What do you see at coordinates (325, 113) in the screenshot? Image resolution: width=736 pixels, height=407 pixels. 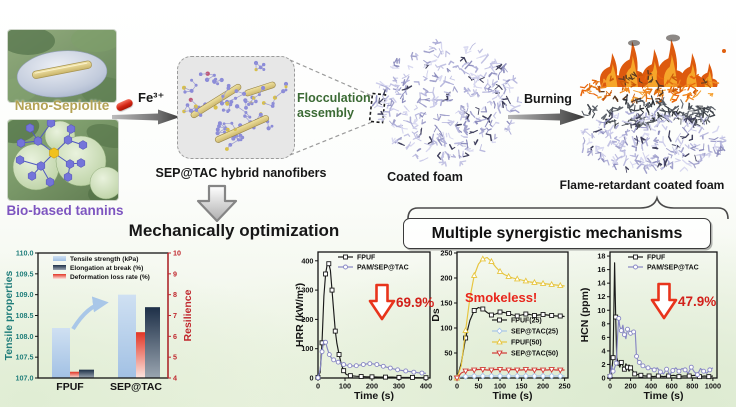 I see `flocculation-line2: assembly` at bounding box center [325, 113].